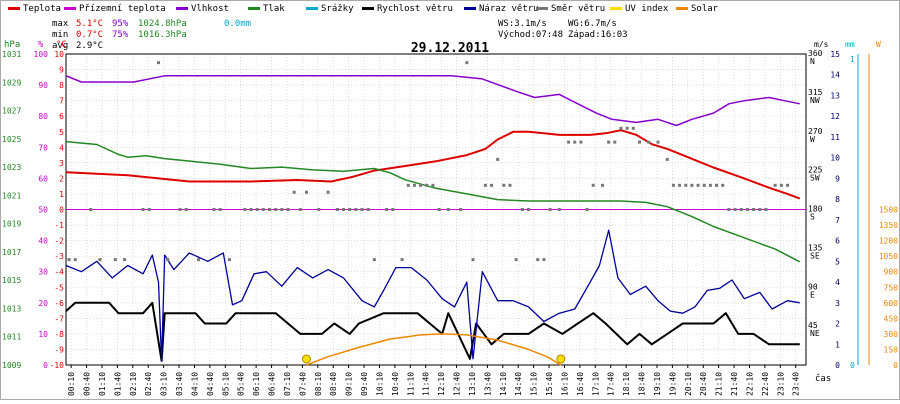  I want to click on x-tick-label: 11:40, so click(426, 384).